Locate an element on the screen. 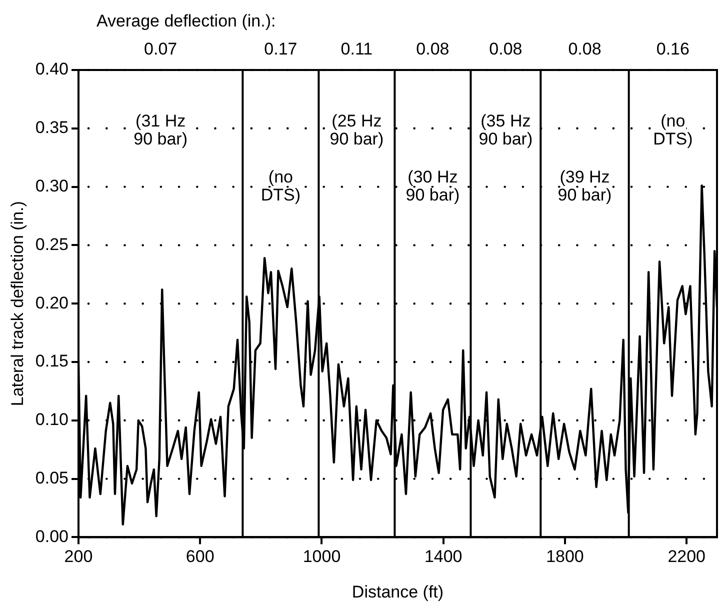  x-tick-label: 1000 is located at coordinates (321, 556).